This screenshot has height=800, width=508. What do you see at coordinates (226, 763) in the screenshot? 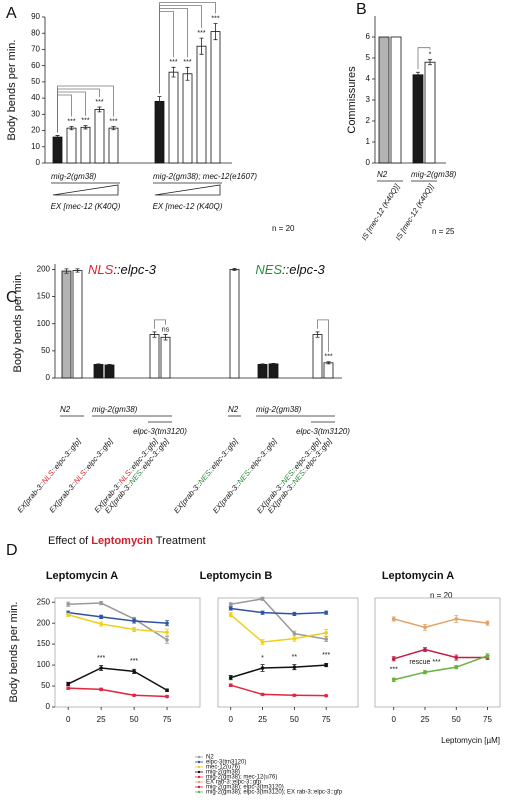
I see `legend-label: elpc-3(tm3120)` at bounding box center [226, 763].